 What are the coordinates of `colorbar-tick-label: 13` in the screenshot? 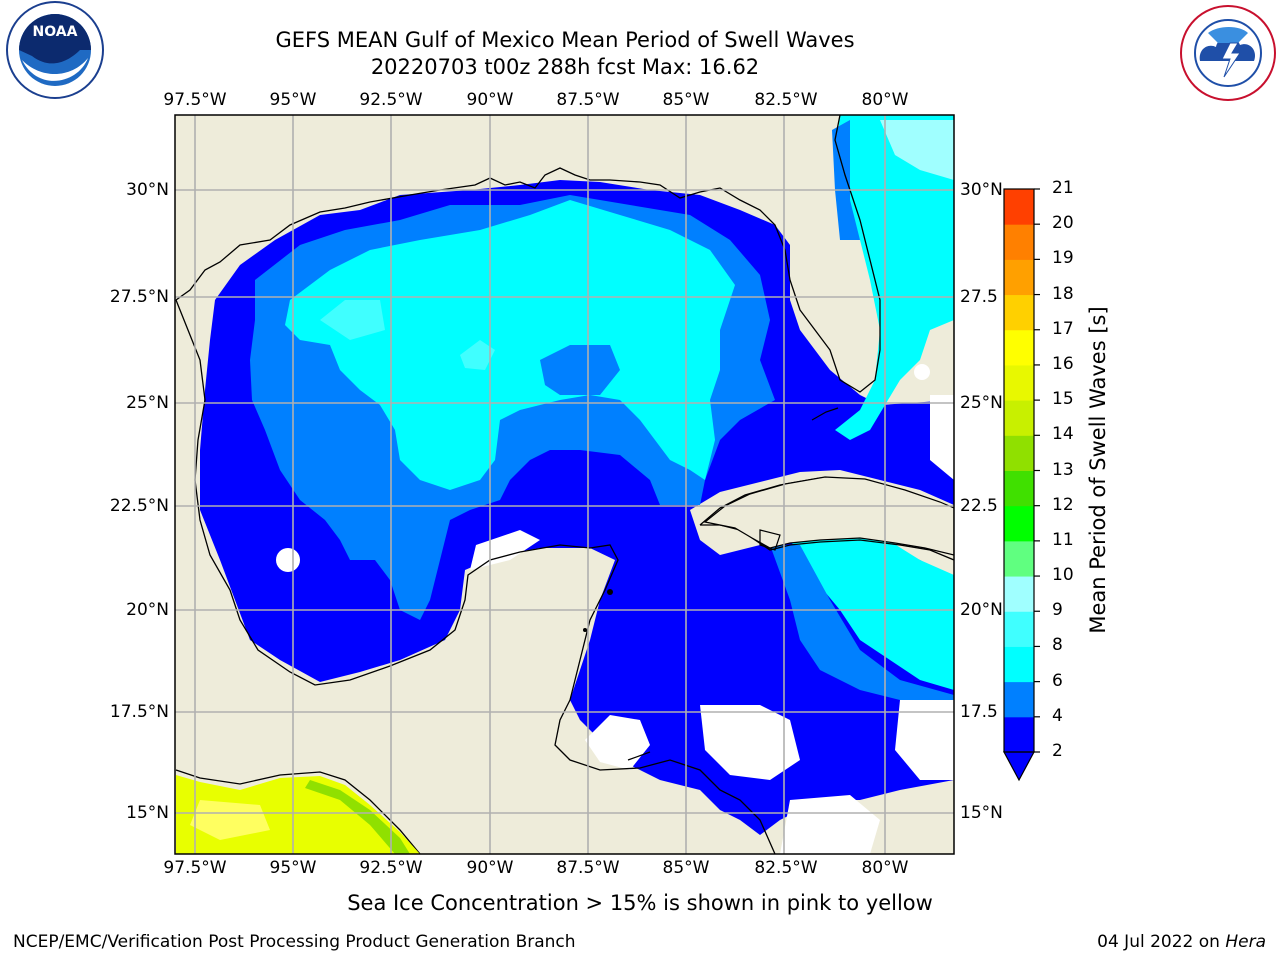 It's located at (1063, 469).